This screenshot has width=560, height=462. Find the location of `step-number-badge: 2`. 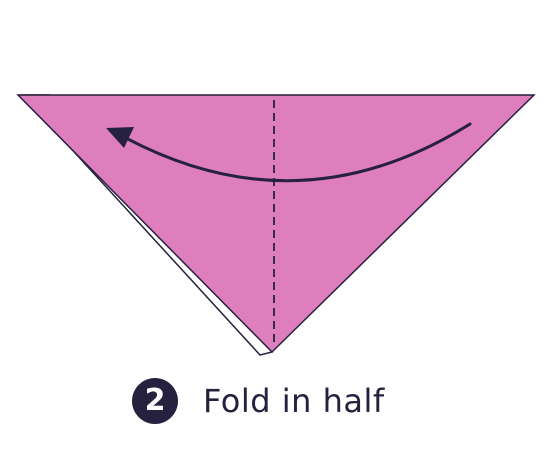

step-number-badge: 2 is located at coordinates (155, 401).